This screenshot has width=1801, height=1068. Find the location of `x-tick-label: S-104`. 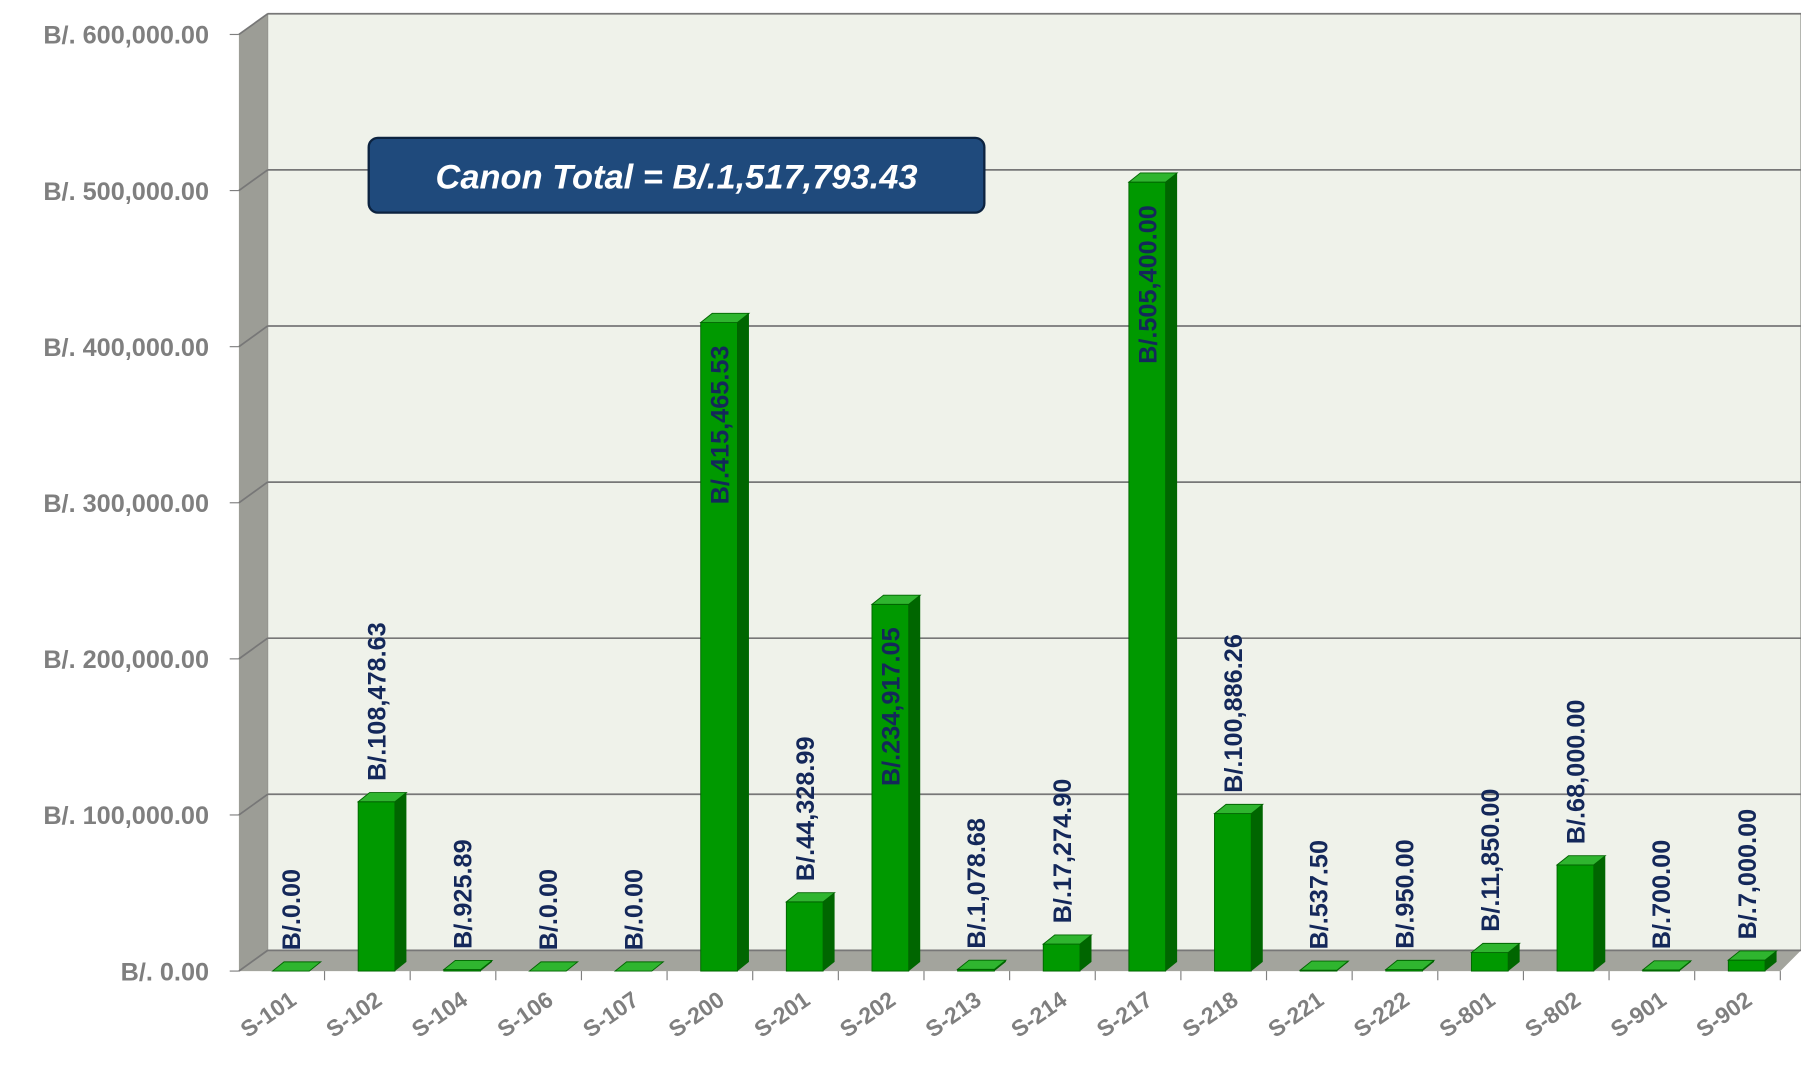

x-tick-label: S-104 is located at coordinates (439, 1014).